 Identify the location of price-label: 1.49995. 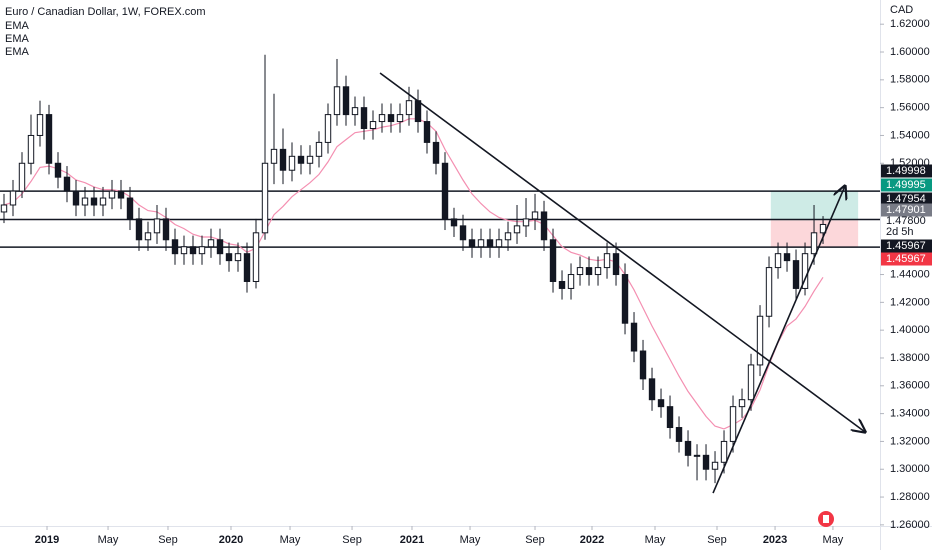
(906, 185).